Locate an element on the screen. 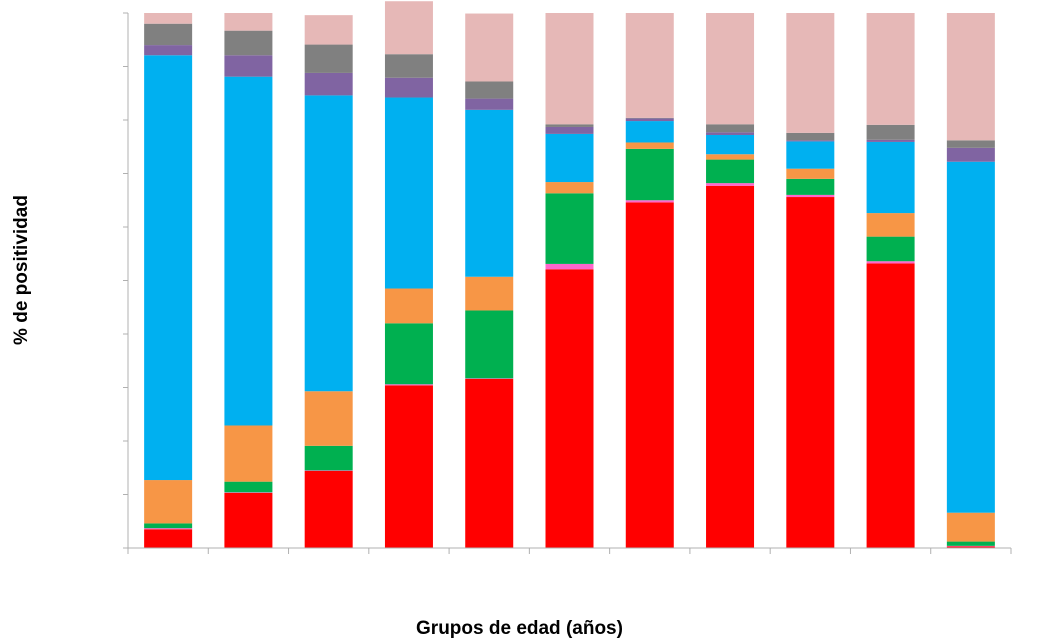 This screenshot has width=1039, height=644. x-axis-title: Grupos de edad (años) is located at coordinates (519, 628).